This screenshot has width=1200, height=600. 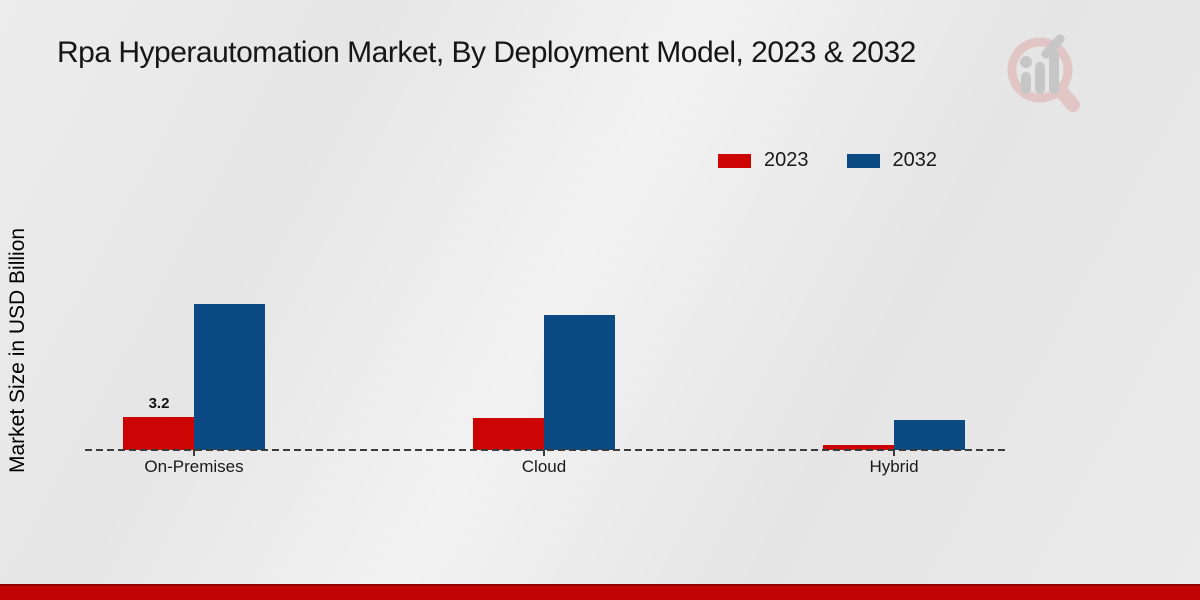 What do you see at coordinates (858, 447) in the screenshot?
I see `bar-2023-hybrid` at bounding box center [858, 447].